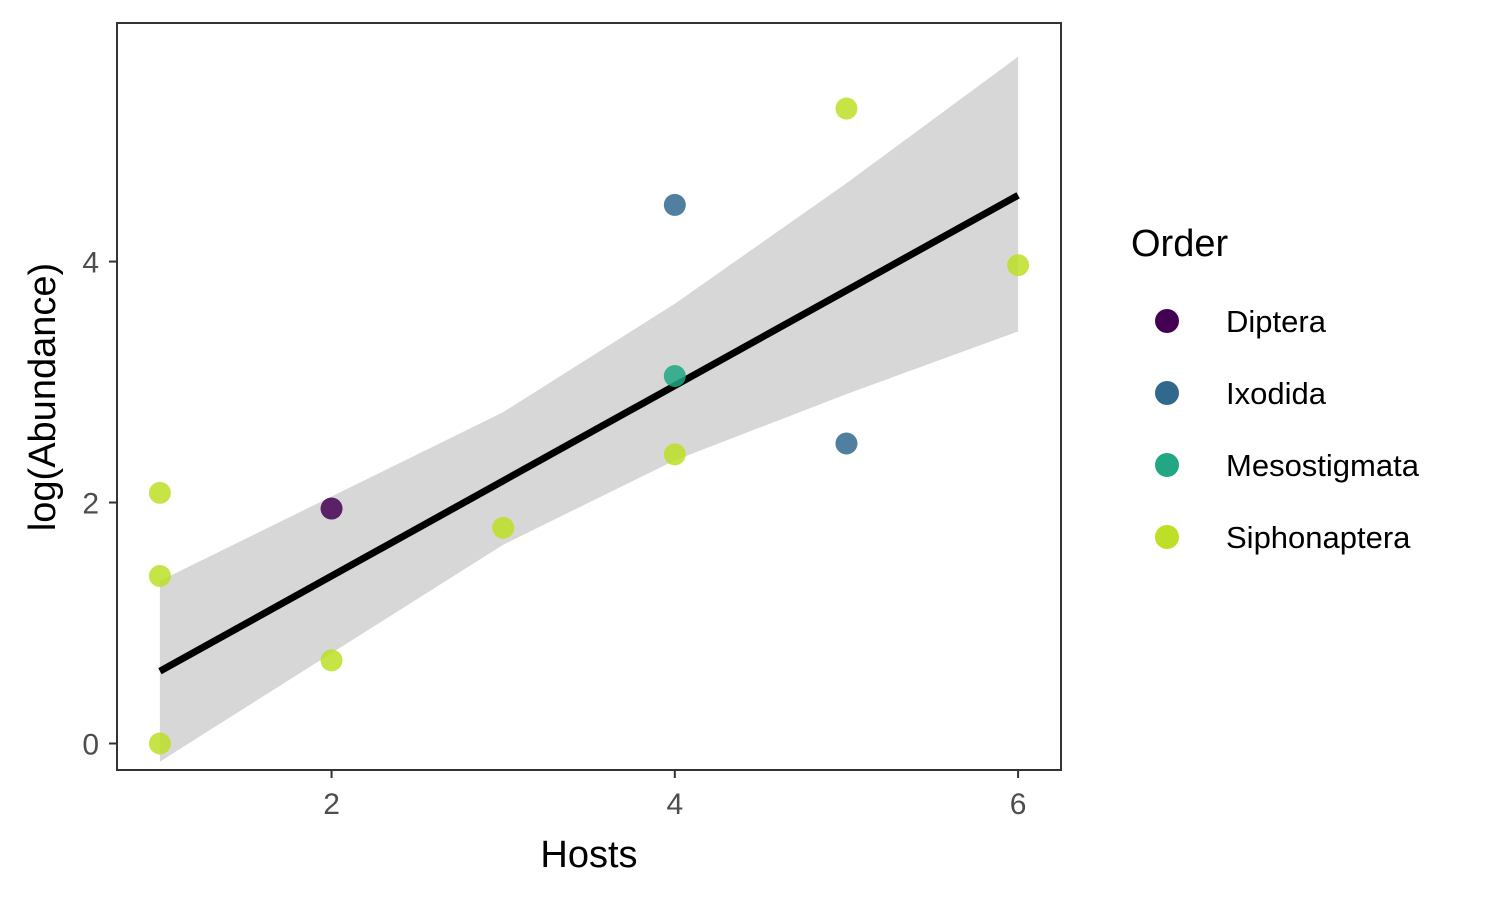 Image resolution: width=1500 pixels, height=900 pixels. What do you see at coordinates (1018, 804) in the screenshot?
I see `x-tick-label: 6` at bounding box center [1018, 804].